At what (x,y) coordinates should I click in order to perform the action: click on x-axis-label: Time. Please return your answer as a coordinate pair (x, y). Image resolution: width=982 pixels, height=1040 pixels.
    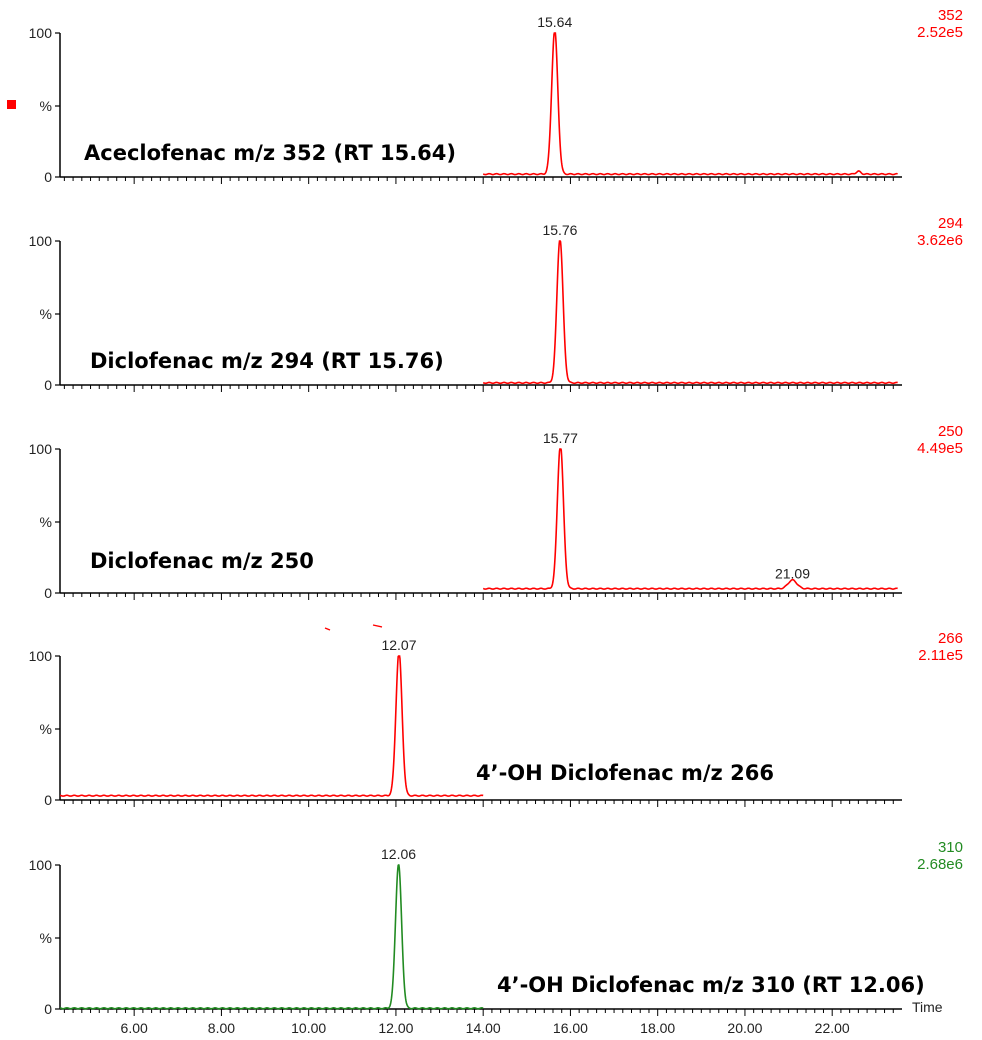
    Looking at the image, I should click on (927, 1007).